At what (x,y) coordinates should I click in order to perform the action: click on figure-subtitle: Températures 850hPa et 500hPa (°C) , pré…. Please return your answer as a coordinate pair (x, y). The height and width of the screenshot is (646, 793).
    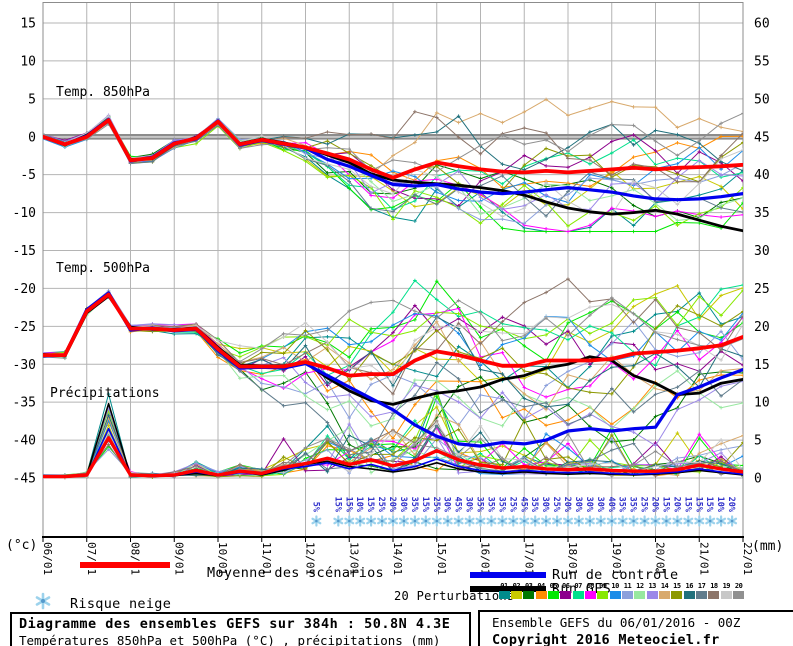
    Looking at the image, I should click on (230, 639).